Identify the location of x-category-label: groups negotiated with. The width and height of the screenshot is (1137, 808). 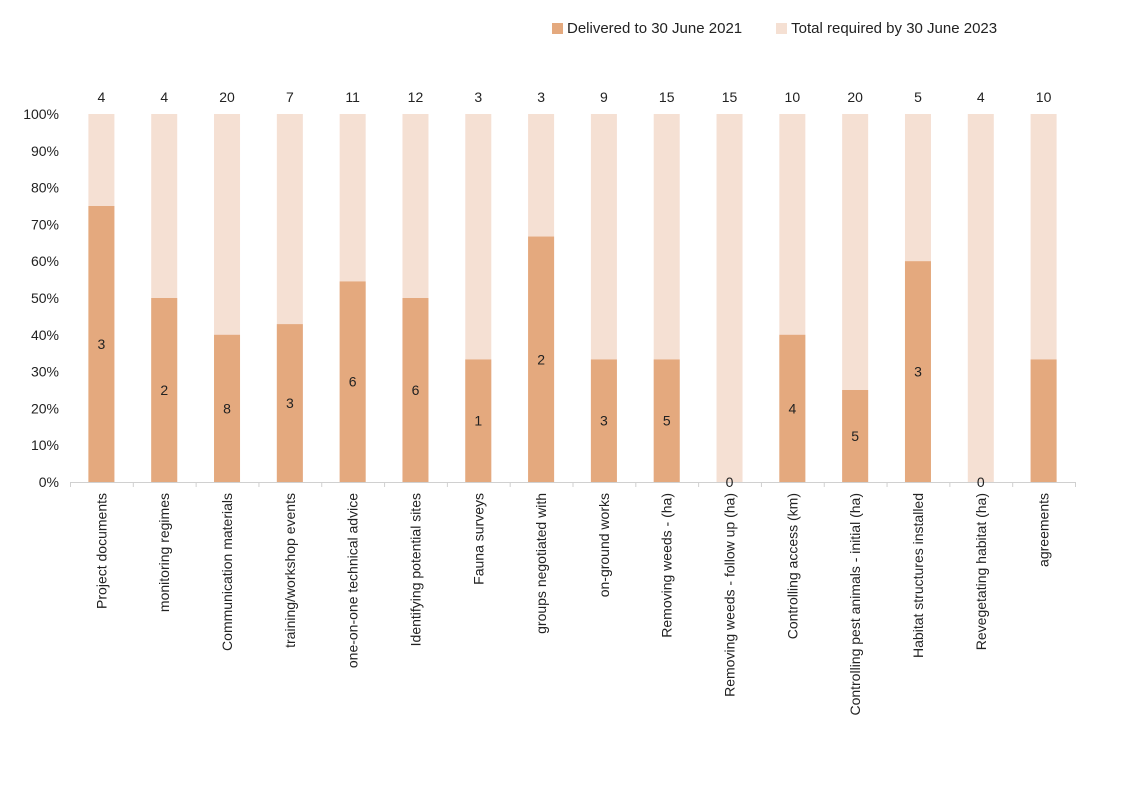
(541, 563).